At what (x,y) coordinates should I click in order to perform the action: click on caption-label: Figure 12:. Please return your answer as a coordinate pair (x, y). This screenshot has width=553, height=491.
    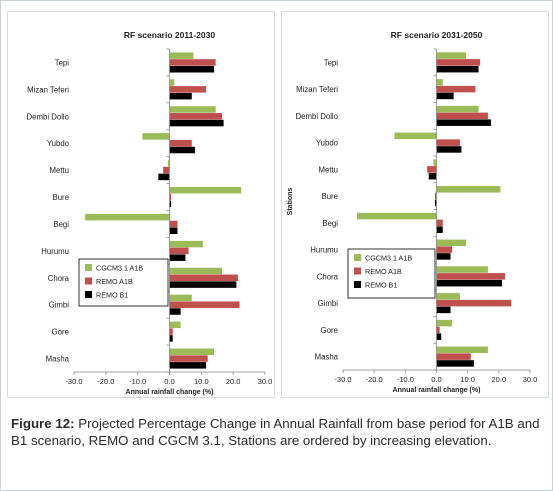
    Looking at the image, I should click on (43, 423).